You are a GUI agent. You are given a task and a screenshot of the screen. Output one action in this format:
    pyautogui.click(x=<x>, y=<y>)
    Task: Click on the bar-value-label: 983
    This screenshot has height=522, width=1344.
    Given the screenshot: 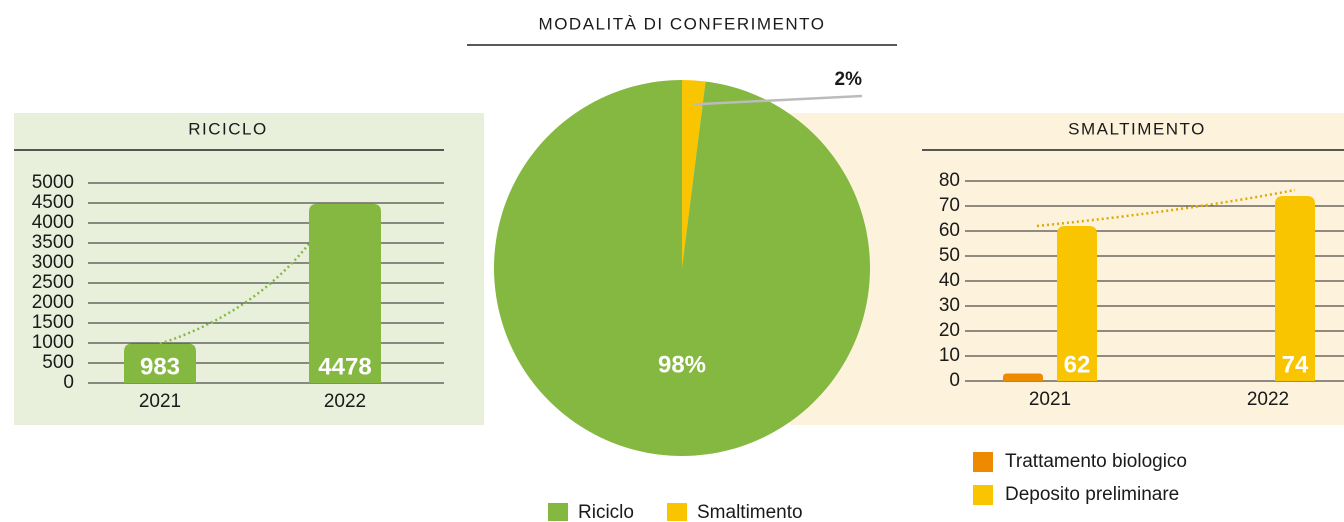 What is the action you would take?
    pyautogui.click(x=160, y=366)
    